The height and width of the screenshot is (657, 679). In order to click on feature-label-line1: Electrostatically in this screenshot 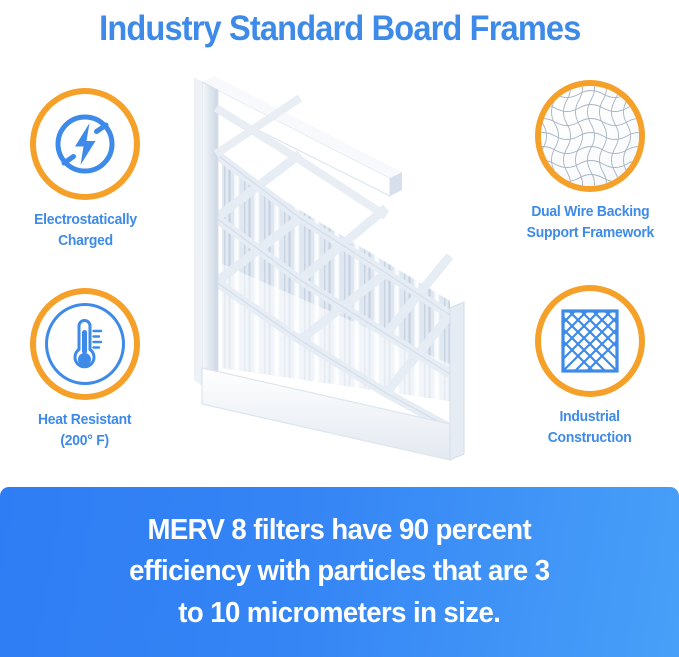, I will do `click(85, 220)`.